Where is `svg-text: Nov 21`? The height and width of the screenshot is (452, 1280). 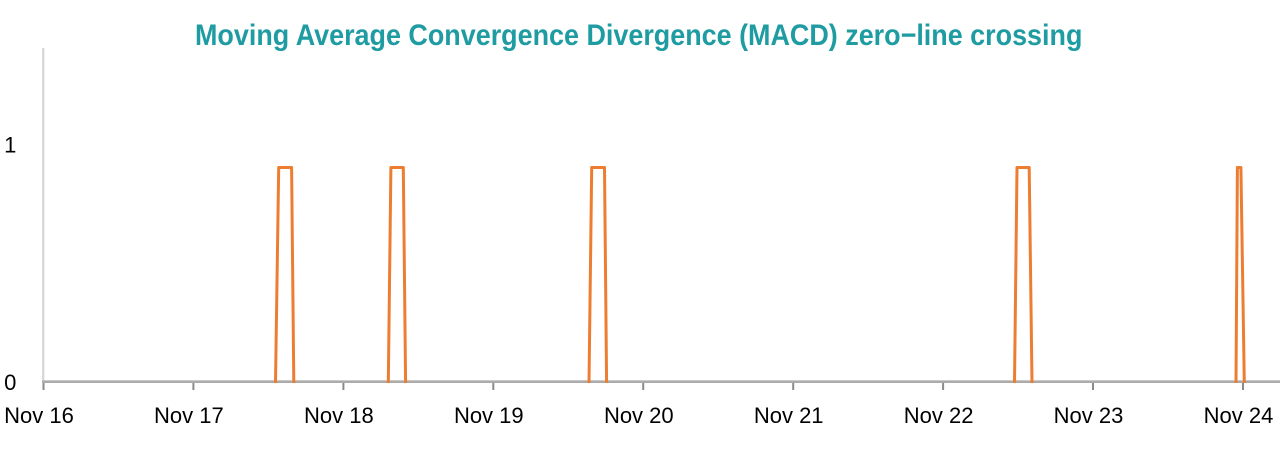
svg-text: Nov 21 is located at coordinates (789, 415).